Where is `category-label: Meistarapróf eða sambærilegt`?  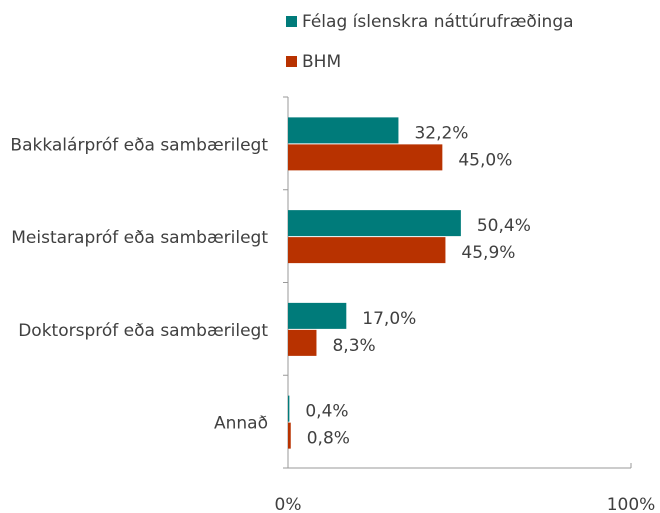 category-label: Meistarapróf eða sambærilegt is located at coordinates (139, 238).